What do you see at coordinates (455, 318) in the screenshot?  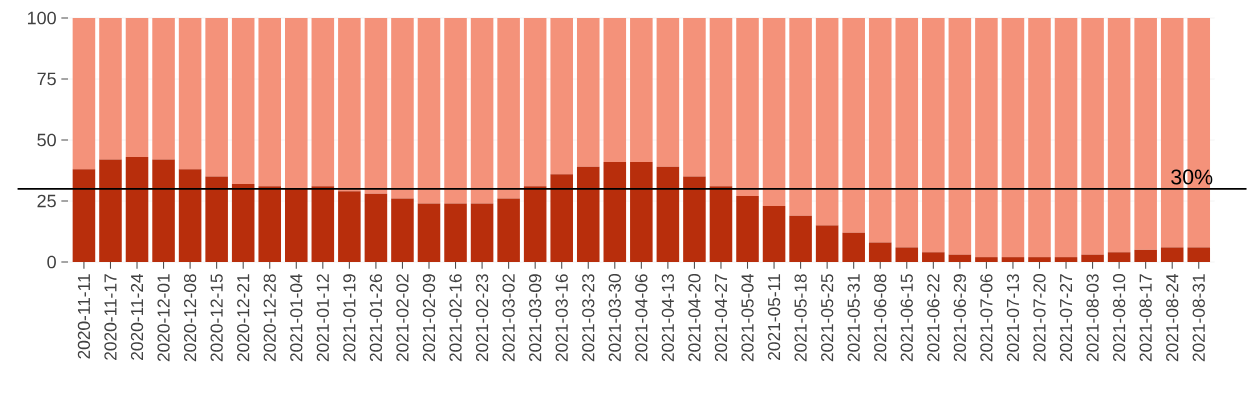 I see `x-tick-label: 2021-02-16` at bounding box center [455, 318].